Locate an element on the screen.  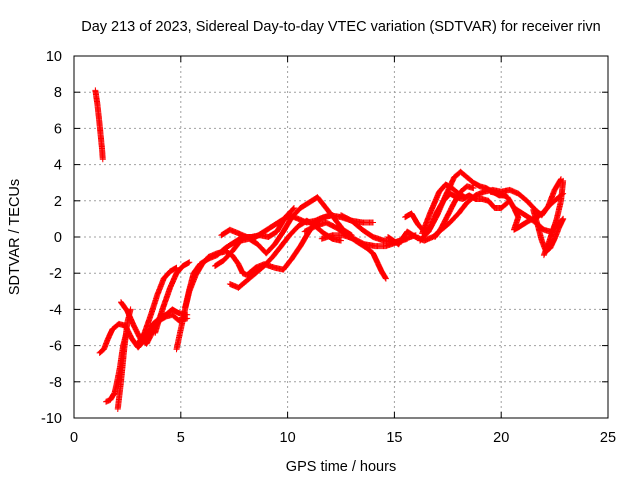
x-tick-label: 10 is located at coordinates (288, 438).